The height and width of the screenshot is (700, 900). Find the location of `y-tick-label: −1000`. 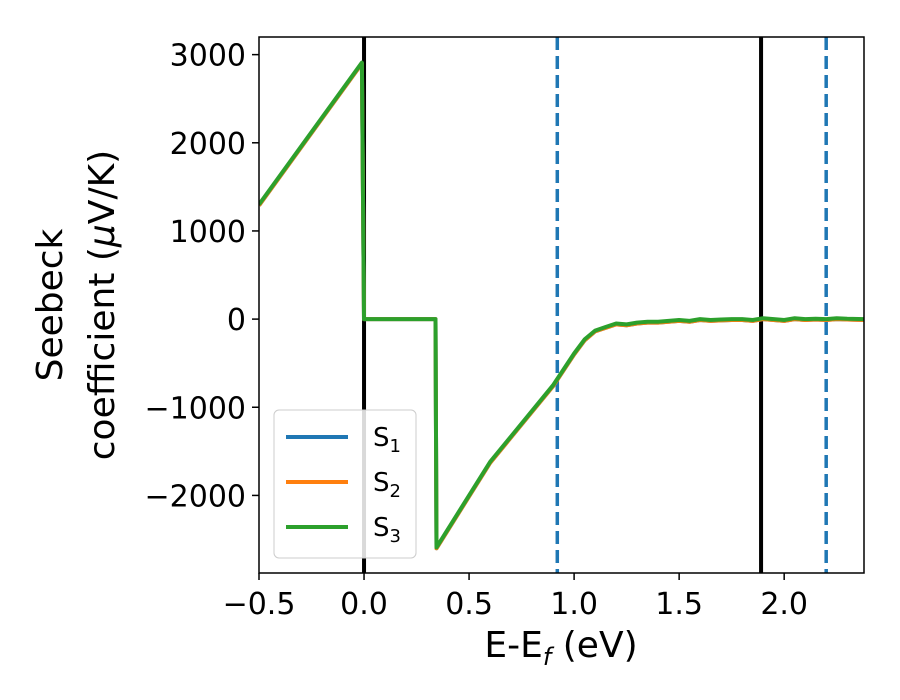

y-tick-label: −1000 is located at coordinates (195, 408).